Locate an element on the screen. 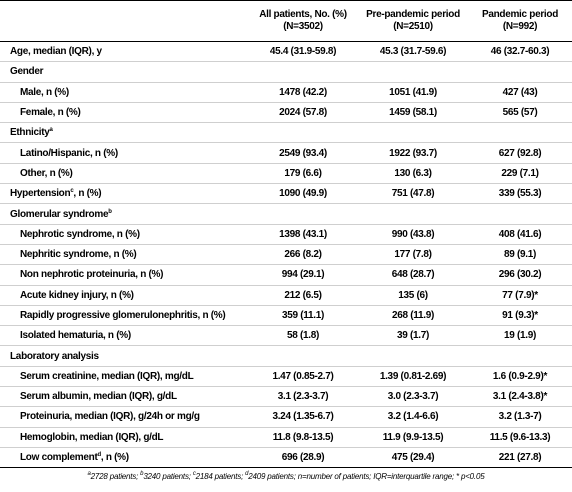 This screenshot has height=492, width=572. value-cell: 77 (7.9)* is located at coordinates (520, 295).